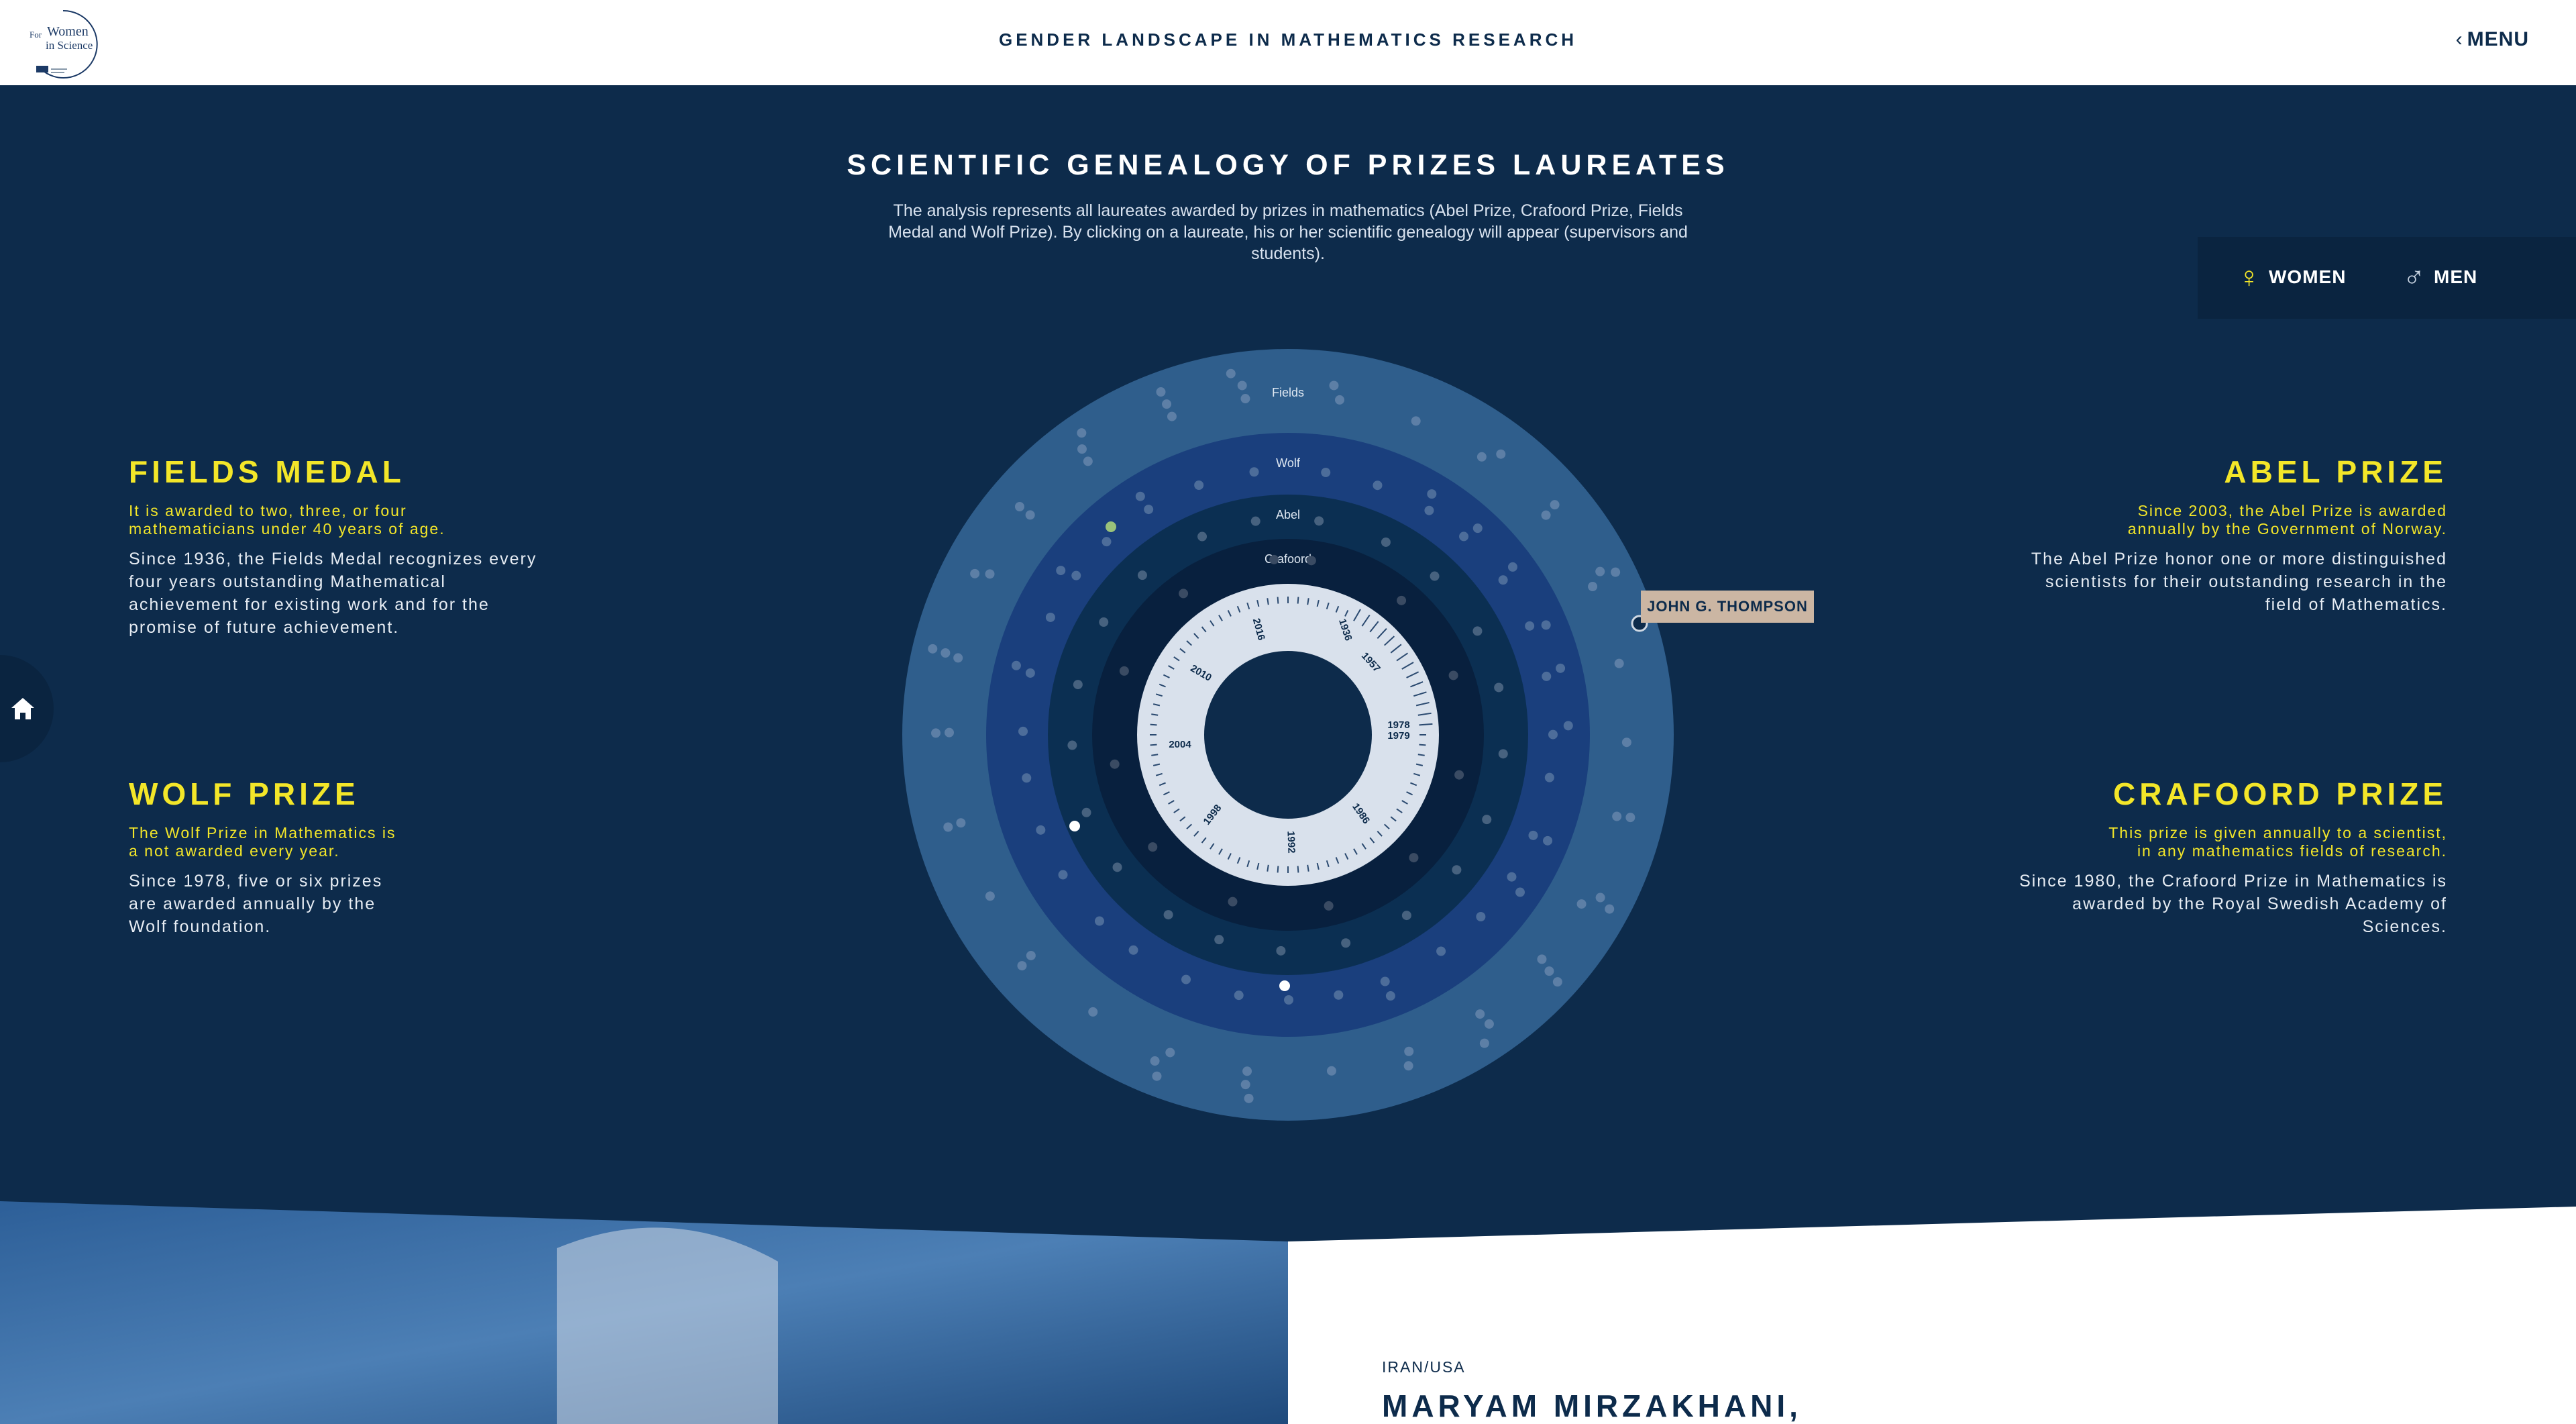  What do you see at coordinates (2292, 278) in the screenshot?
I see `legend-women-filter: ♀ WOMEN` at bounding box center [2292, 278].